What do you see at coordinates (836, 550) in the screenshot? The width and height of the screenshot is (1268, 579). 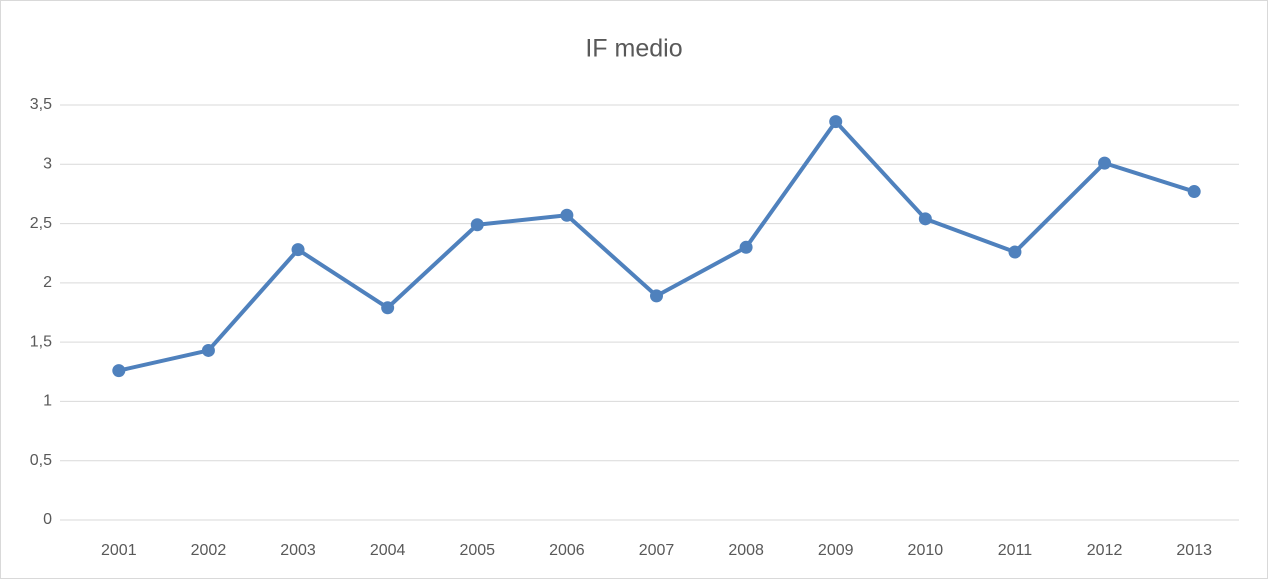 I see `x-tick-label: 2009` at bounding box center [836, 550].